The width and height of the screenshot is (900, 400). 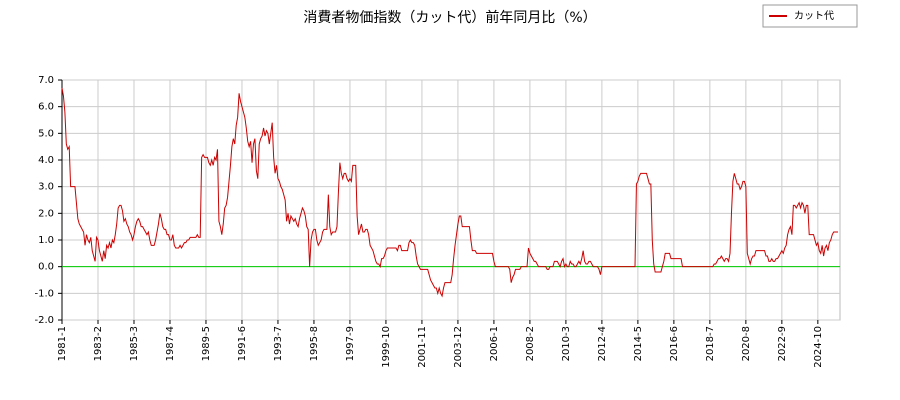 What do you see at coordinates (710, 343) in the screenshot?
I see `x-tick-label: 2018-7` at bounding box center [710, 343].